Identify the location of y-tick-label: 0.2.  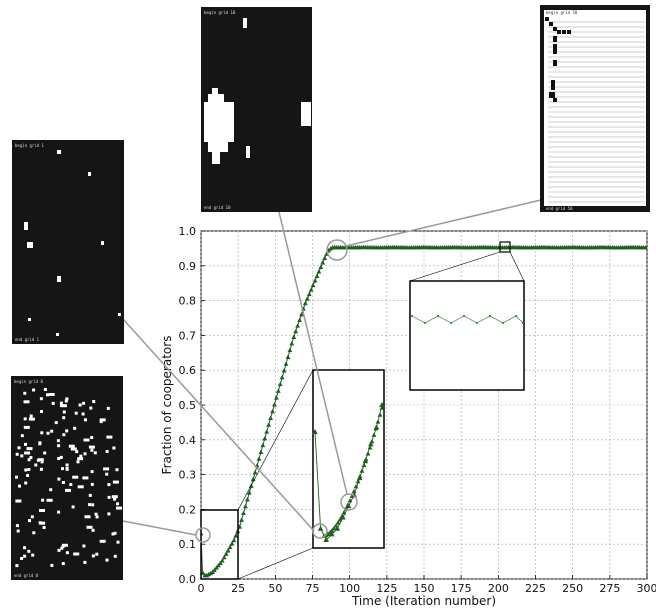
(188, 509).